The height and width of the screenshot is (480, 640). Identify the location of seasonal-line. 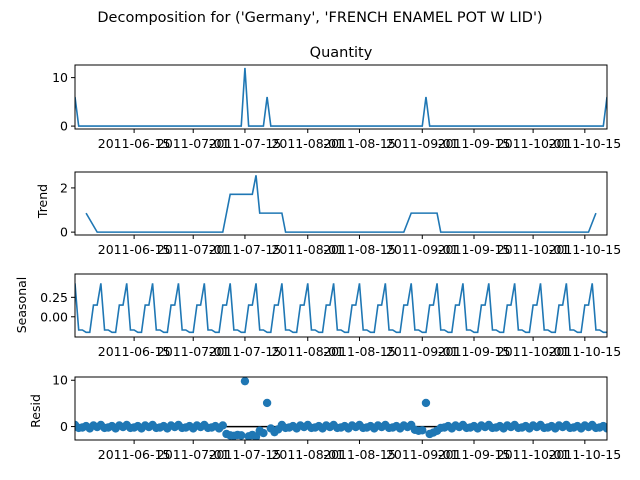
(341, 308).